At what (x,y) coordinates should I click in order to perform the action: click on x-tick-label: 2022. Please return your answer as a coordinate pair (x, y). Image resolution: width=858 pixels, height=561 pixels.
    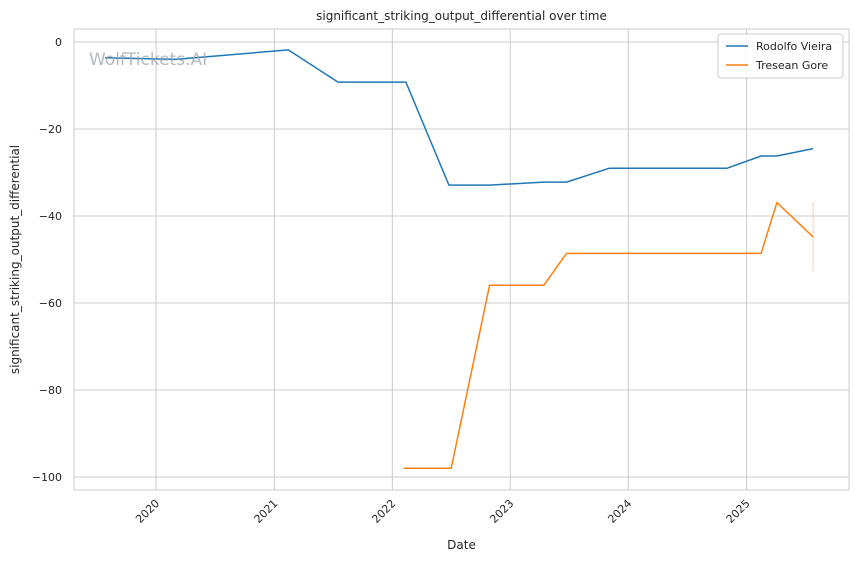
    Looking at the image, I should click on (383, 511).